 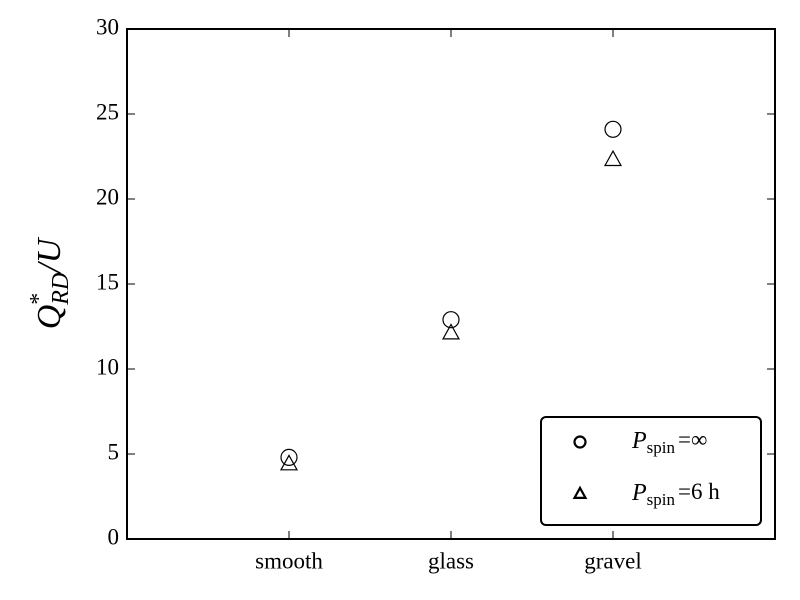 I want to click on x-tick-label: glass, so click(x=451, y=560).